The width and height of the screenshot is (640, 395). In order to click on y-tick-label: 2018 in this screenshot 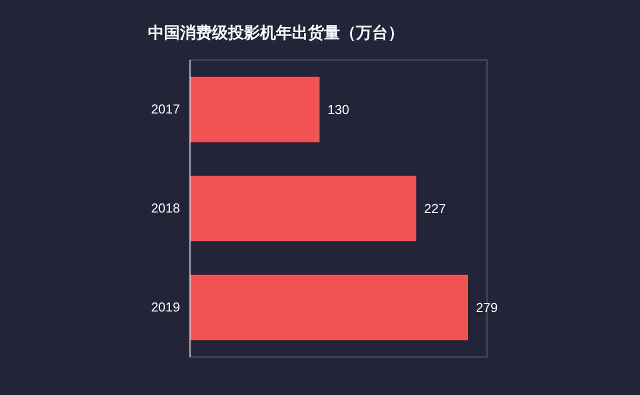, I will do `click(165, 208)`.